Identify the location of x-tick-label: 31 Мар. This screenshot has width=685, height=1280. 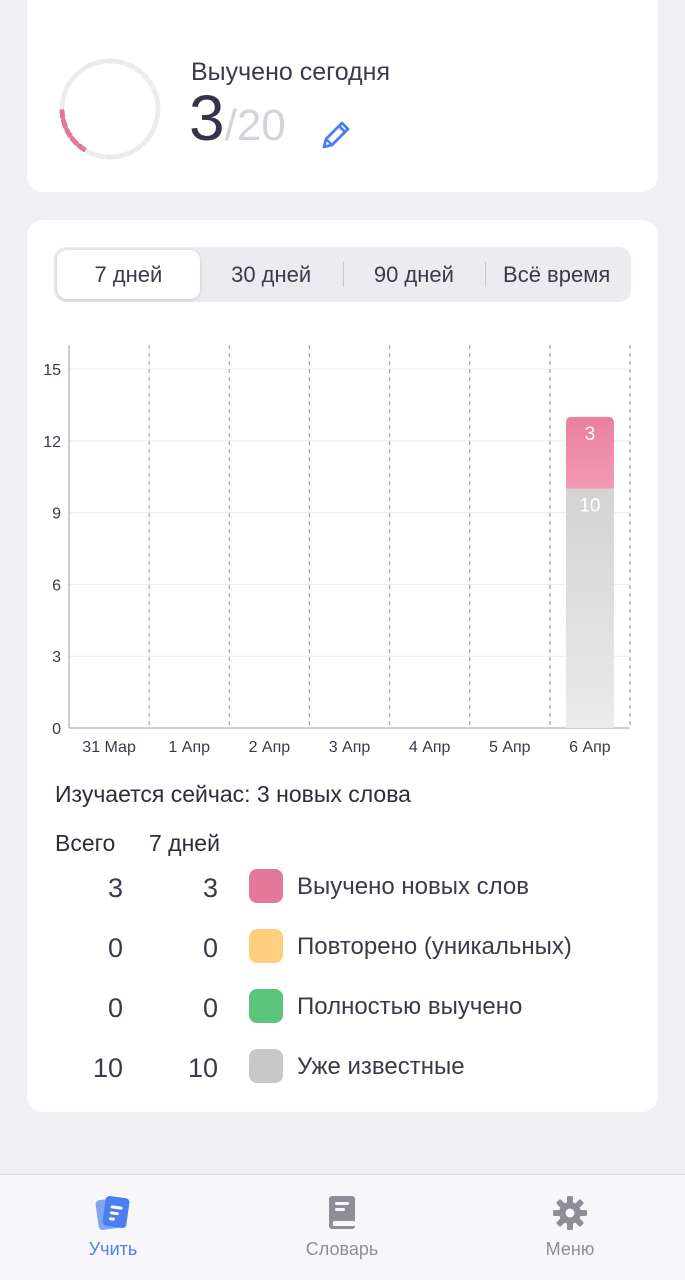
(109, 747).